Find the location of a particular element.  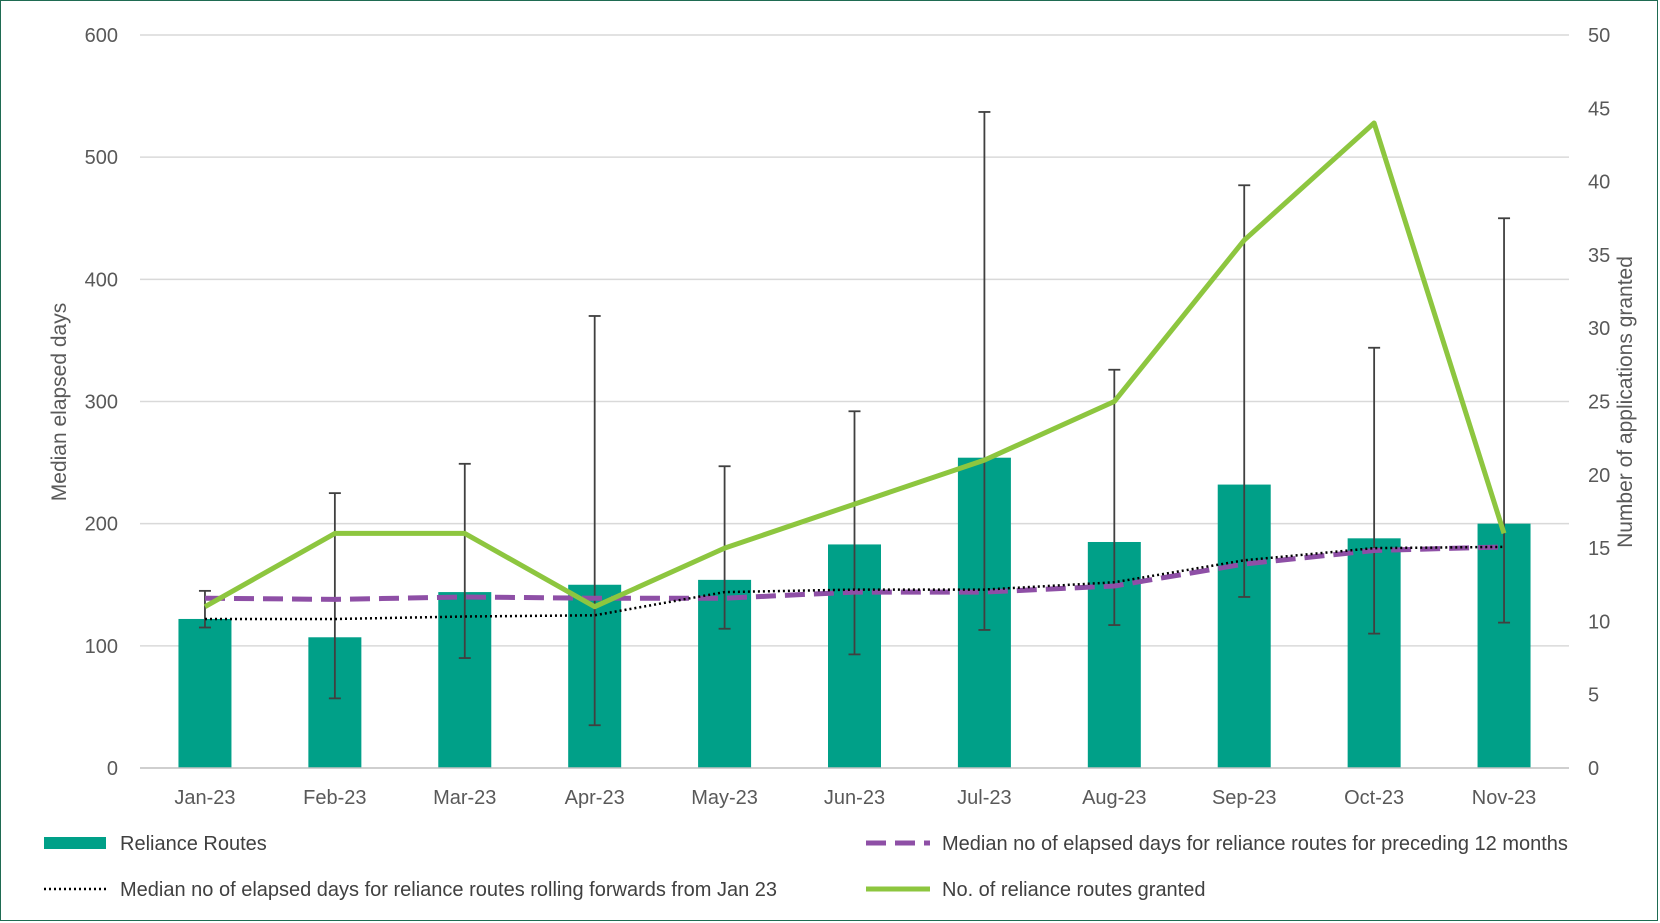

x-tick-label: Aug-23 is located at coordinates (1114, 798).